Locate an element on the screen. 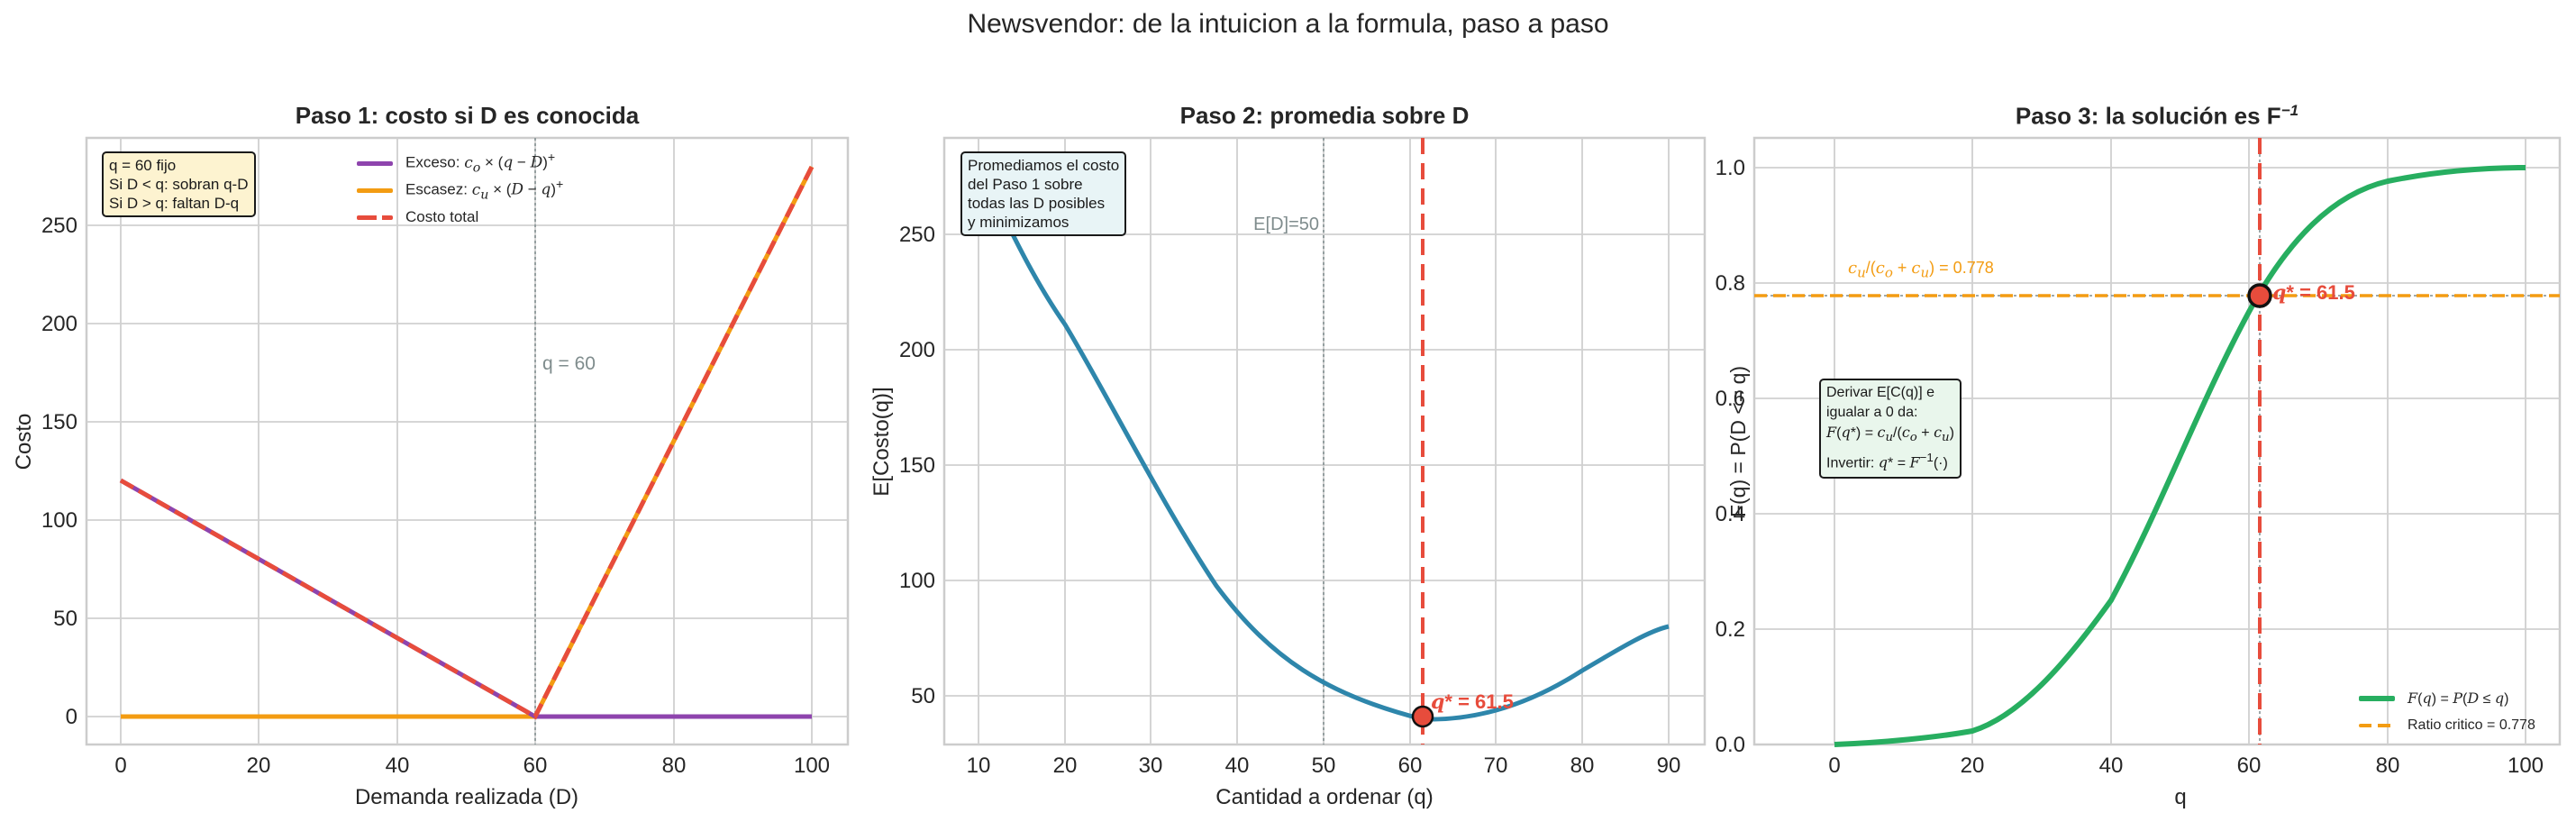  panel3-title: Paso 3: la solución es F−1 is located at coordinates (2157, 117).